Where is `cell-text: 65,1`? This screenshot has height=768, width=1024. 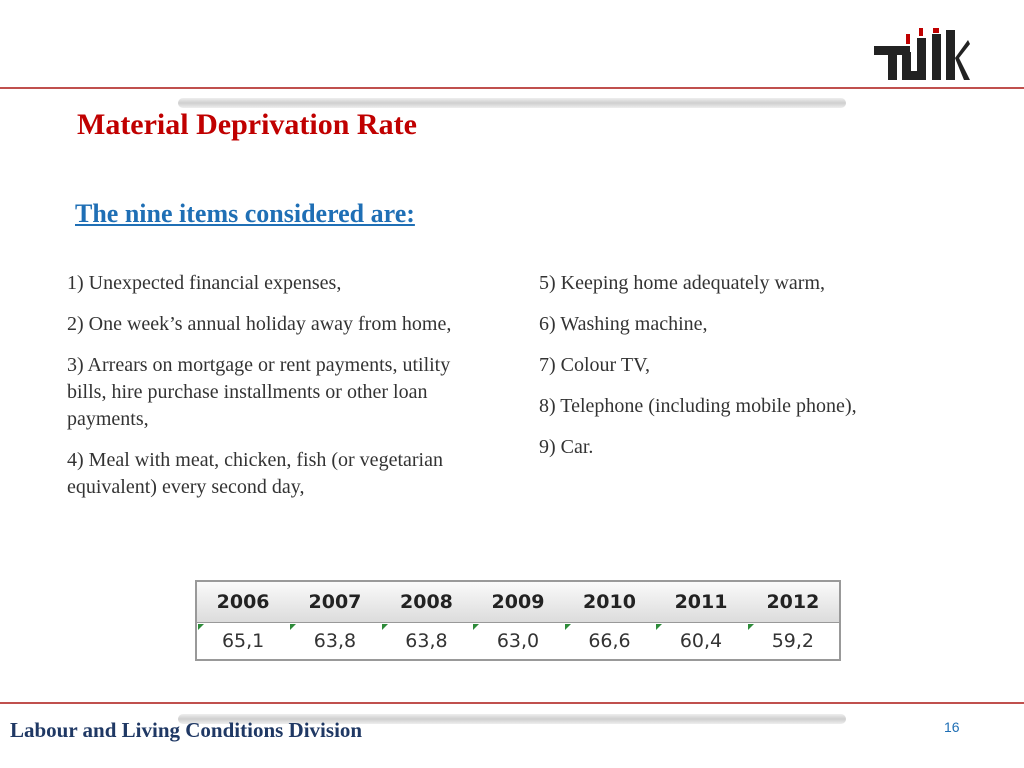
cell-text: 65,1 is located at coordinates (243, 641).